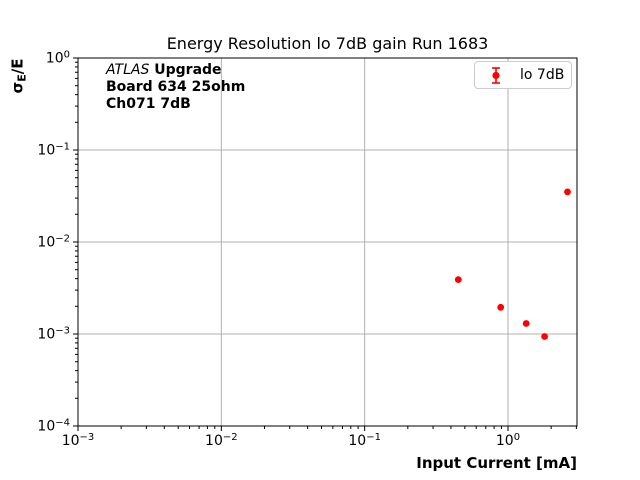  I want to click on annotation-line-1: ATLAS Upgrade, so click(175, 70).